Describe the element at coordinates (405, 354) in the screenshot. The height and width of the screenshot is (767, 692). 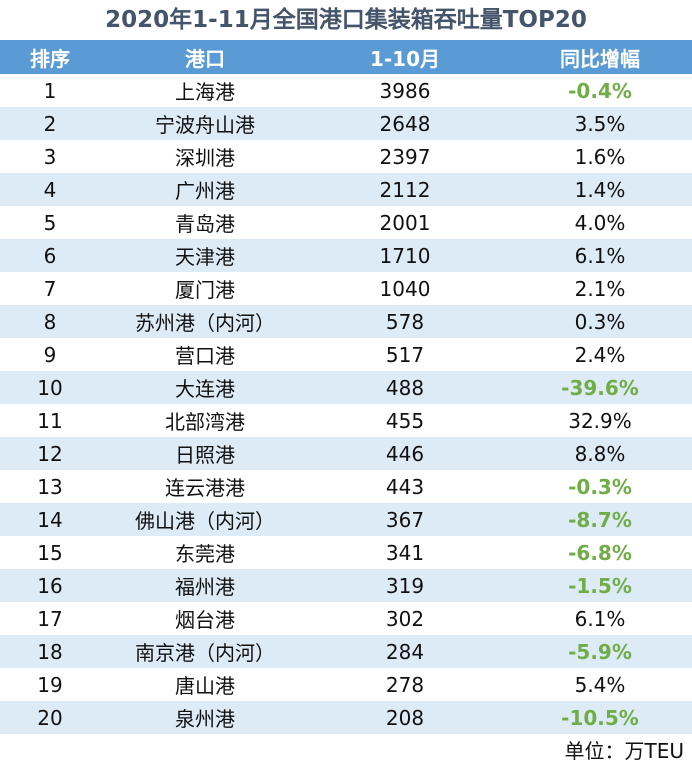
I see `value-cell: 517` at that location.